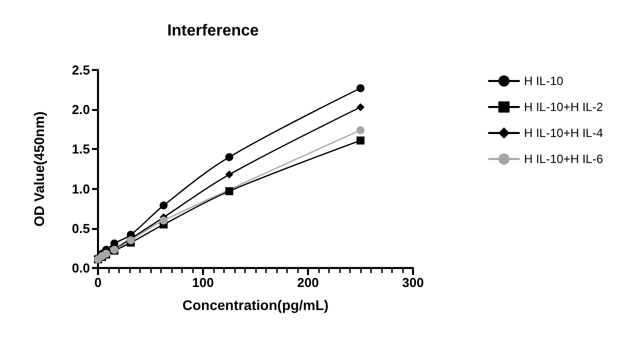 This screenshot has width=636, height=350. What do you see at coordinates (81, 110) in the screenshot?
I see `y-tick-label: 2.0` at bounding box center [81, 110].